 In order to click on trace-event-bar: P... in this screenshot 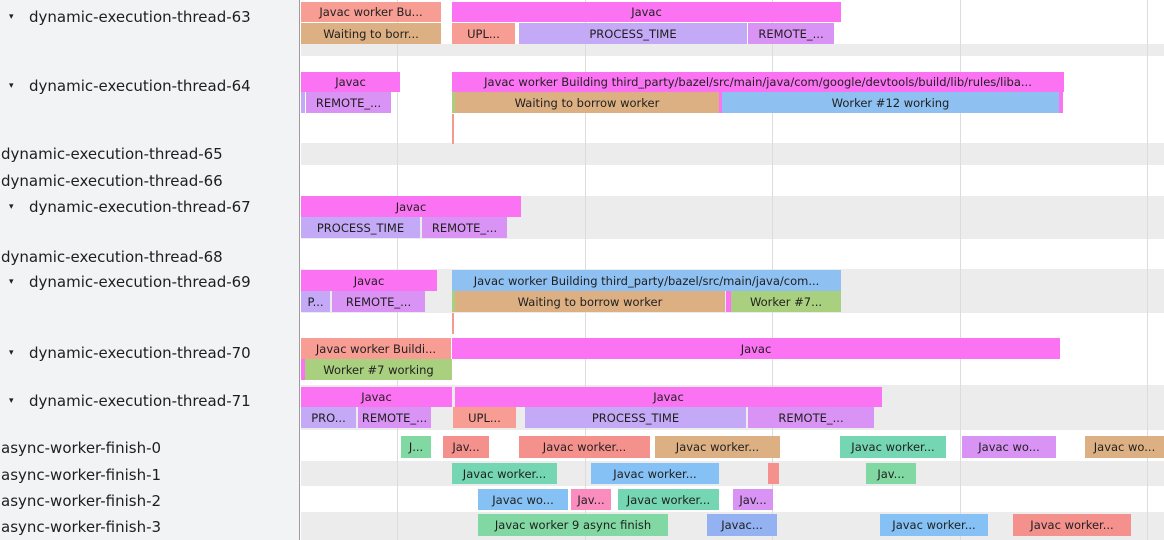, I will do `click(315, 301)`.